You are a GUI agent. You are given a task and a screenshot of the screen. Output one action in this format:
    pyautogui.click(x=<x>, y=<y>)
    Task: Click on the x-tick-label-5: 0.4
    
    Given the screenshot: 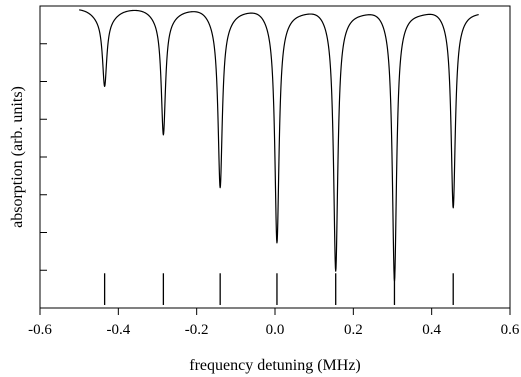 What is the action you would take?
    pyautogui.click(x=431, y=330)
    